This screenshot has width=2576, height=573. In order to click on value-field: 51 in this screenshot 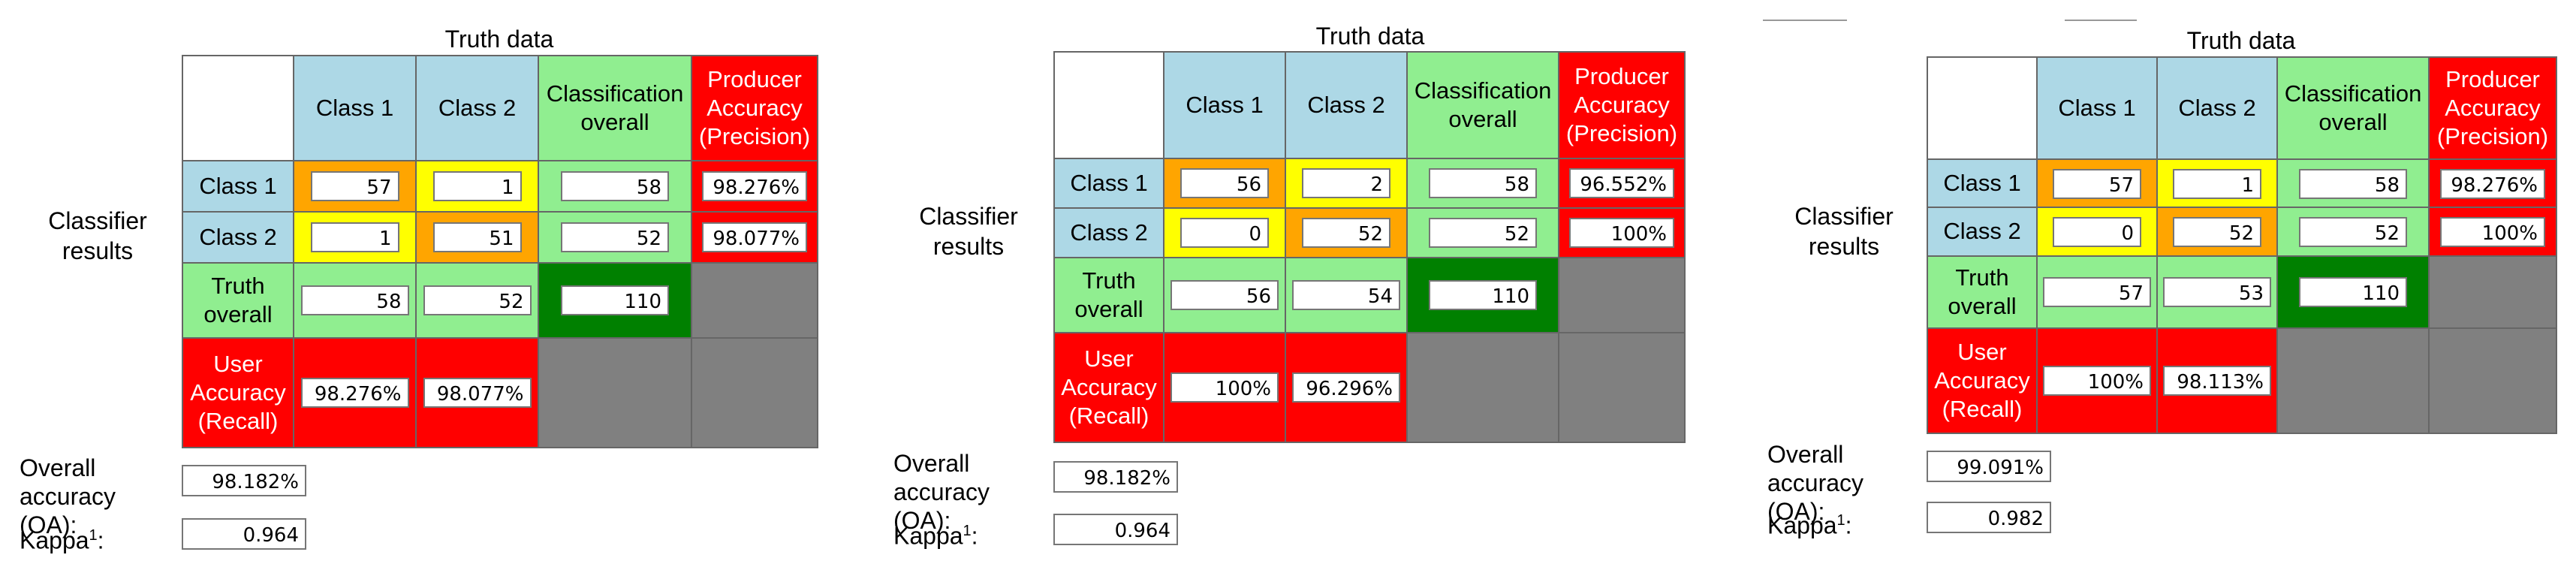, I will do `click(477, 237)`.